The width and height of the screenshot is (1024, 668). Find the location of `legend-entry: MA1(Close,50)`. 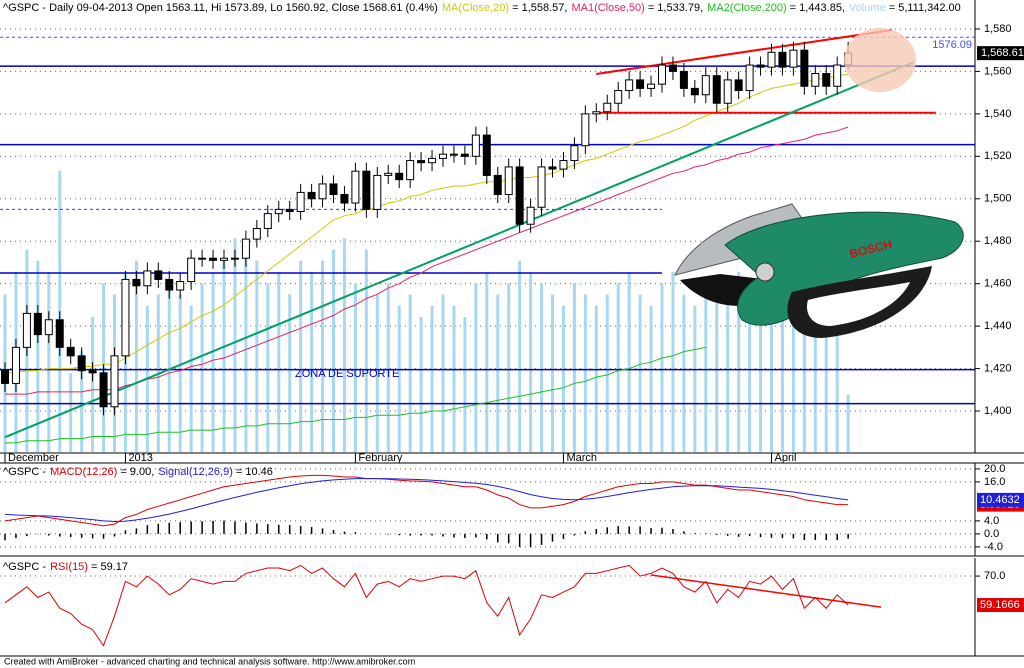

legend-entry: MA1(Close,50) is located at coordinates (607, 8).